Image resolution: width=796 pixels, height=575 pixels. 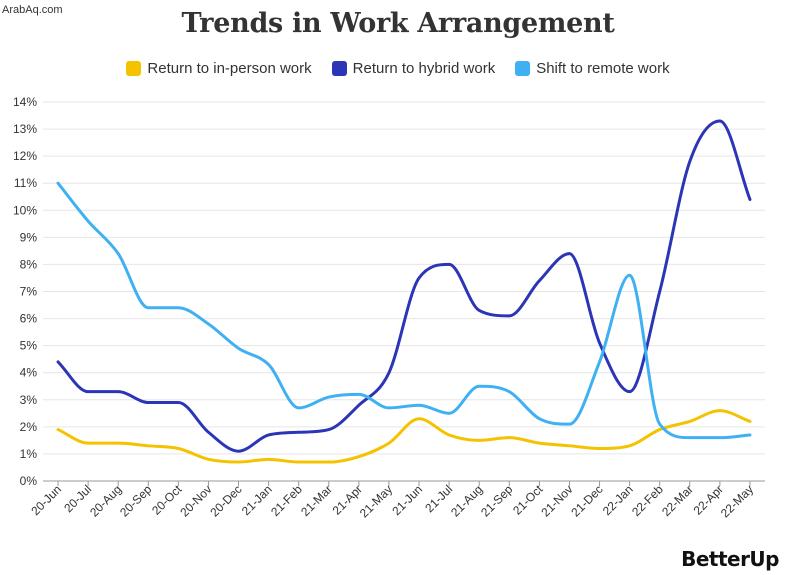 I want to click on x-tick-label: 21-Sep, so click(x=496, y=500).